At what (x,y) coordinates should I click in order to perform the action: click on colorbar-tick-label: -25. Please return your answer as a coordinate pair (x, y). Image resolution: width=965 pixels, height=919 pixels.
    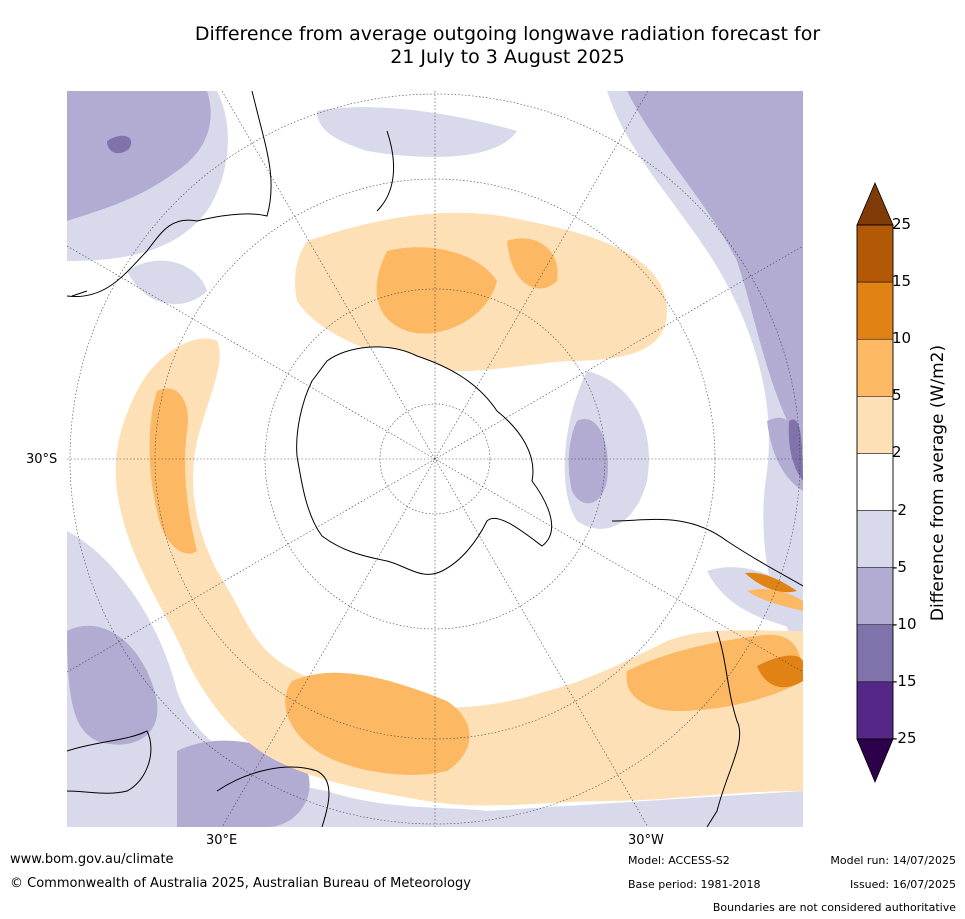
    Looking at the image, I should click on (904, 738).